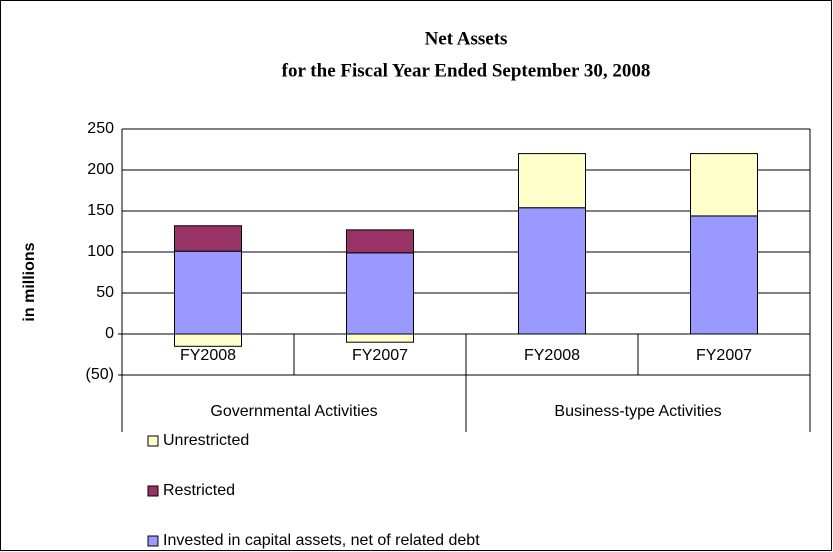  Describe the element at coordinates (100, 128) in the screenshot. I see `y-tick-label: 250` at that location.